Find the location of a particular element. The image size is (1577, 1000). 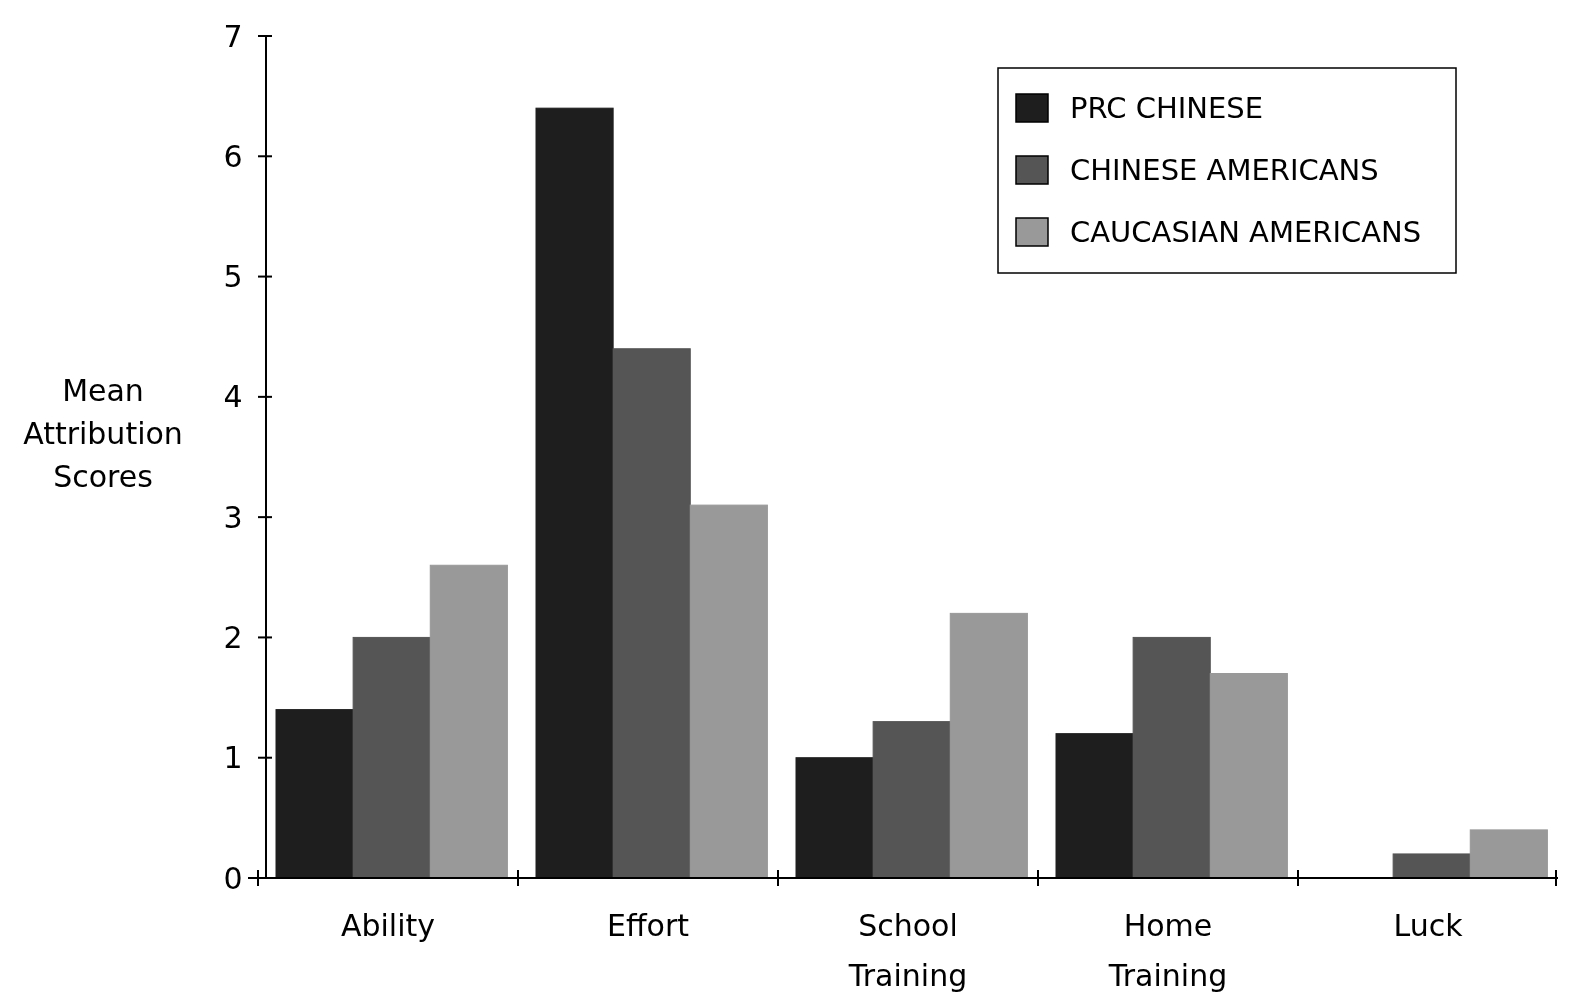

legend-label: PRC CHINESE is located at coordinates (1167, 108).